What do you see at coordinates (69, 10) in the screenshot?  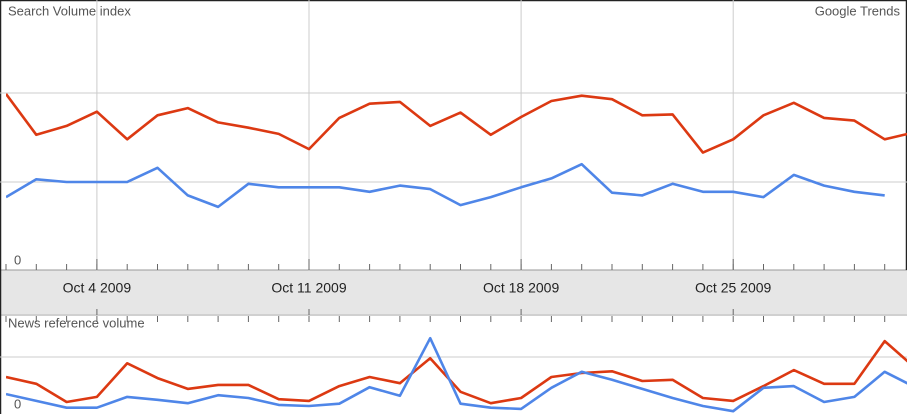 I see `panel-title: Search Volume index` at bounding box center [69, 10].